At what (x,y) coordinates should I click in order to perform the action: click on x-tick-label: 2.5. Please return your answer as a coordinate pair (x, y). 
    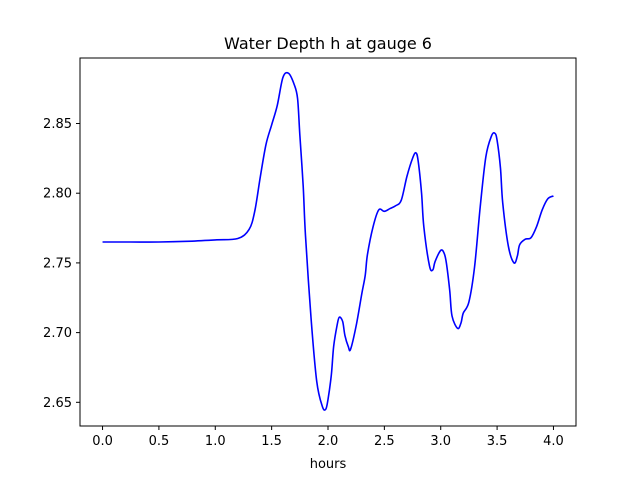
    Looking at the image, I should click on (384, 441).